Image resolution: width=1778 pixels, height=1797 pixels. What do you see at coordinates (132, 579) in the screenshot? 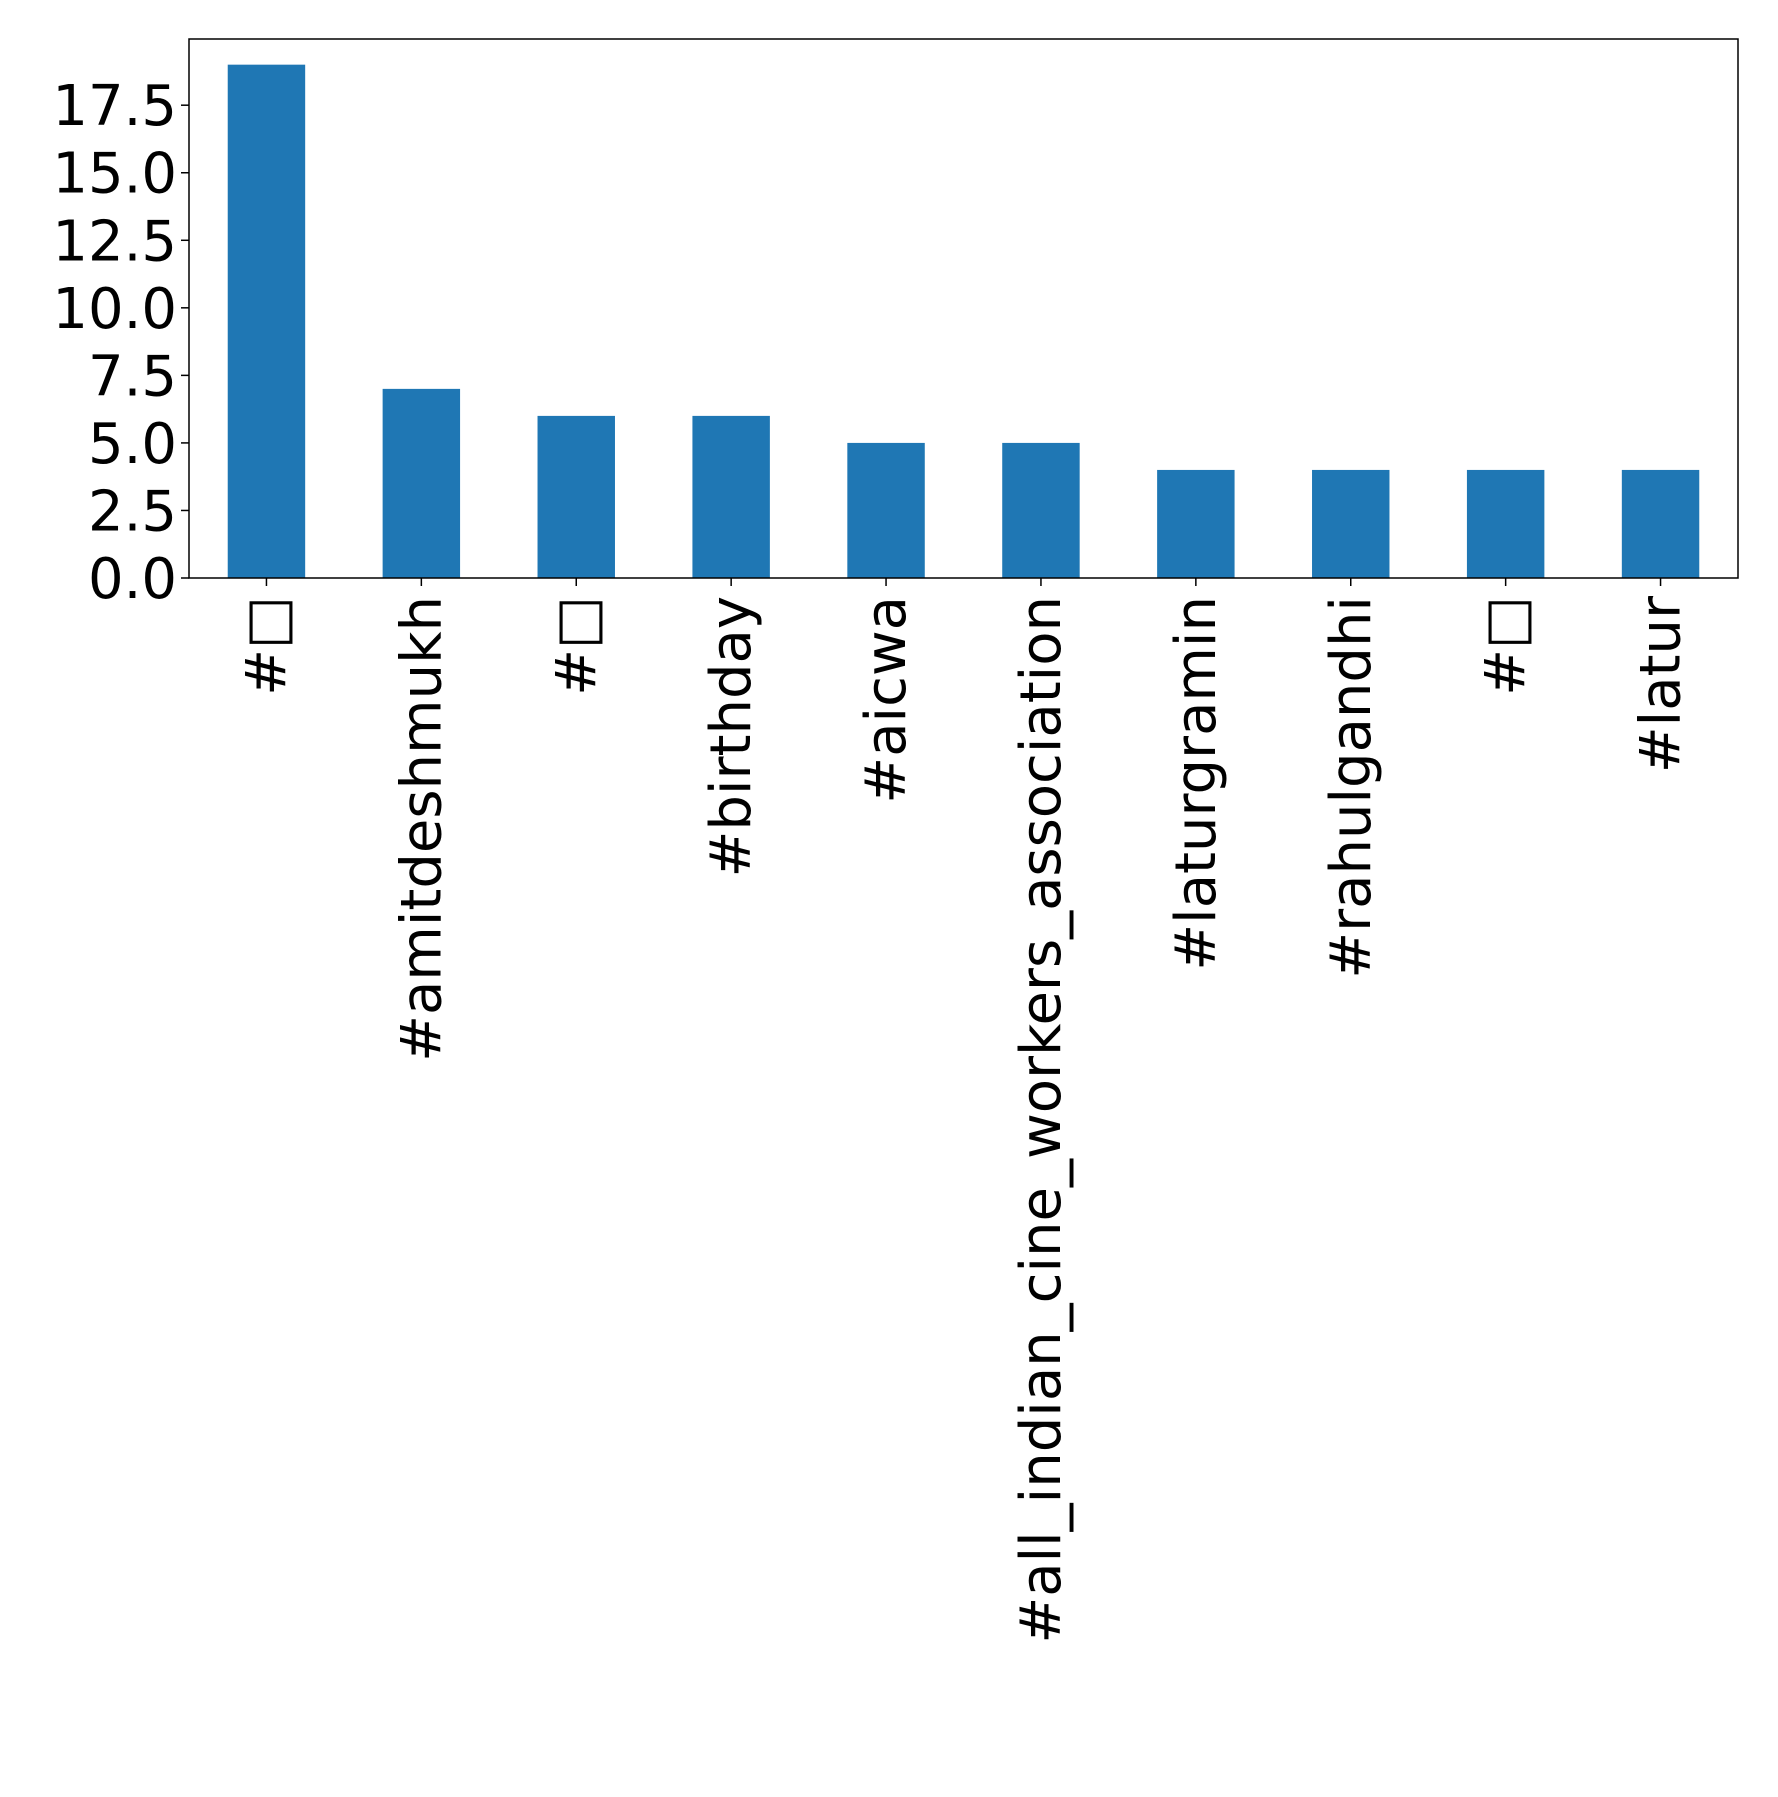
I see `y-tick-label: 0.0` at bounding box center [132, 579].